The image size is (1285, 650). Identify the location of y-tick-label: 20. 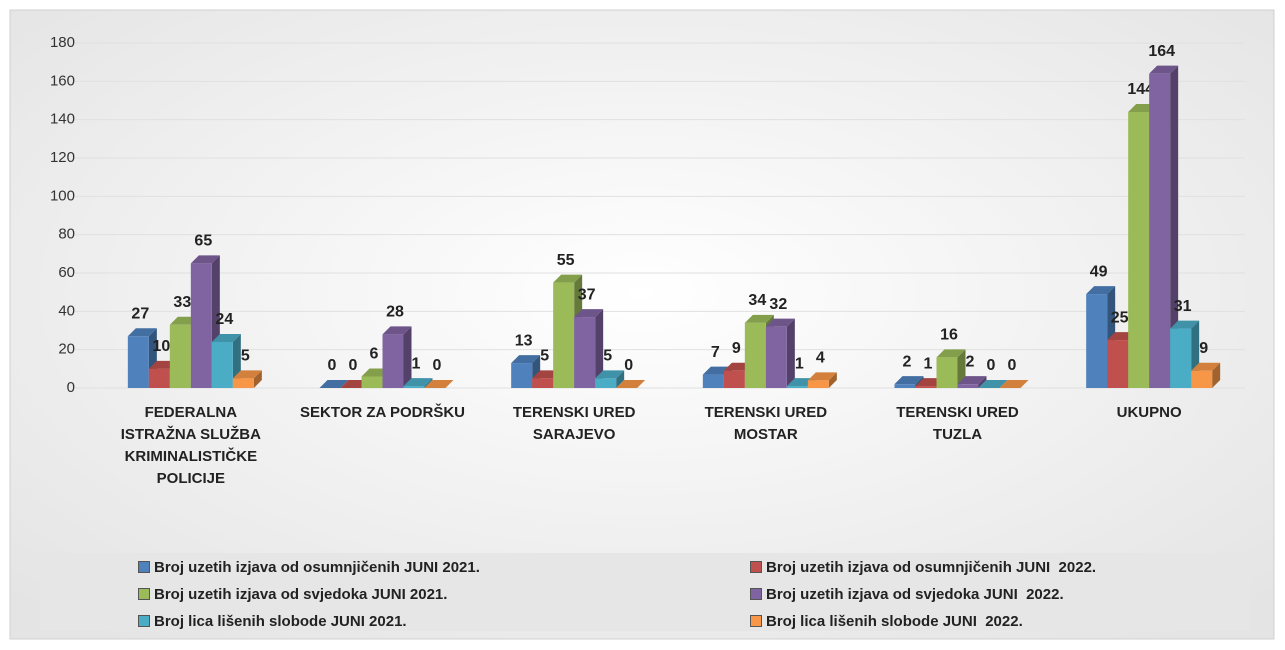
(66, 349).